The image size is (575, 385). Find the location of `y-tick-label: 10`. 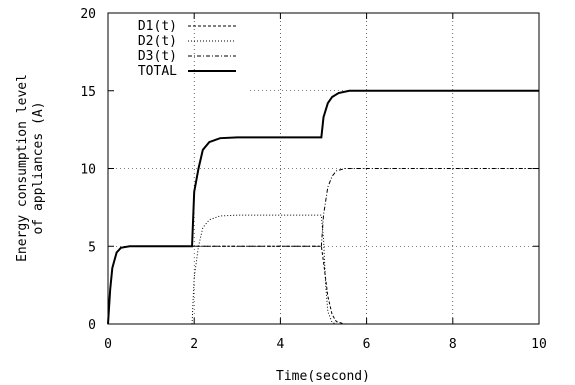

y-tick-label: 10 is located at coordinates (88, 170).